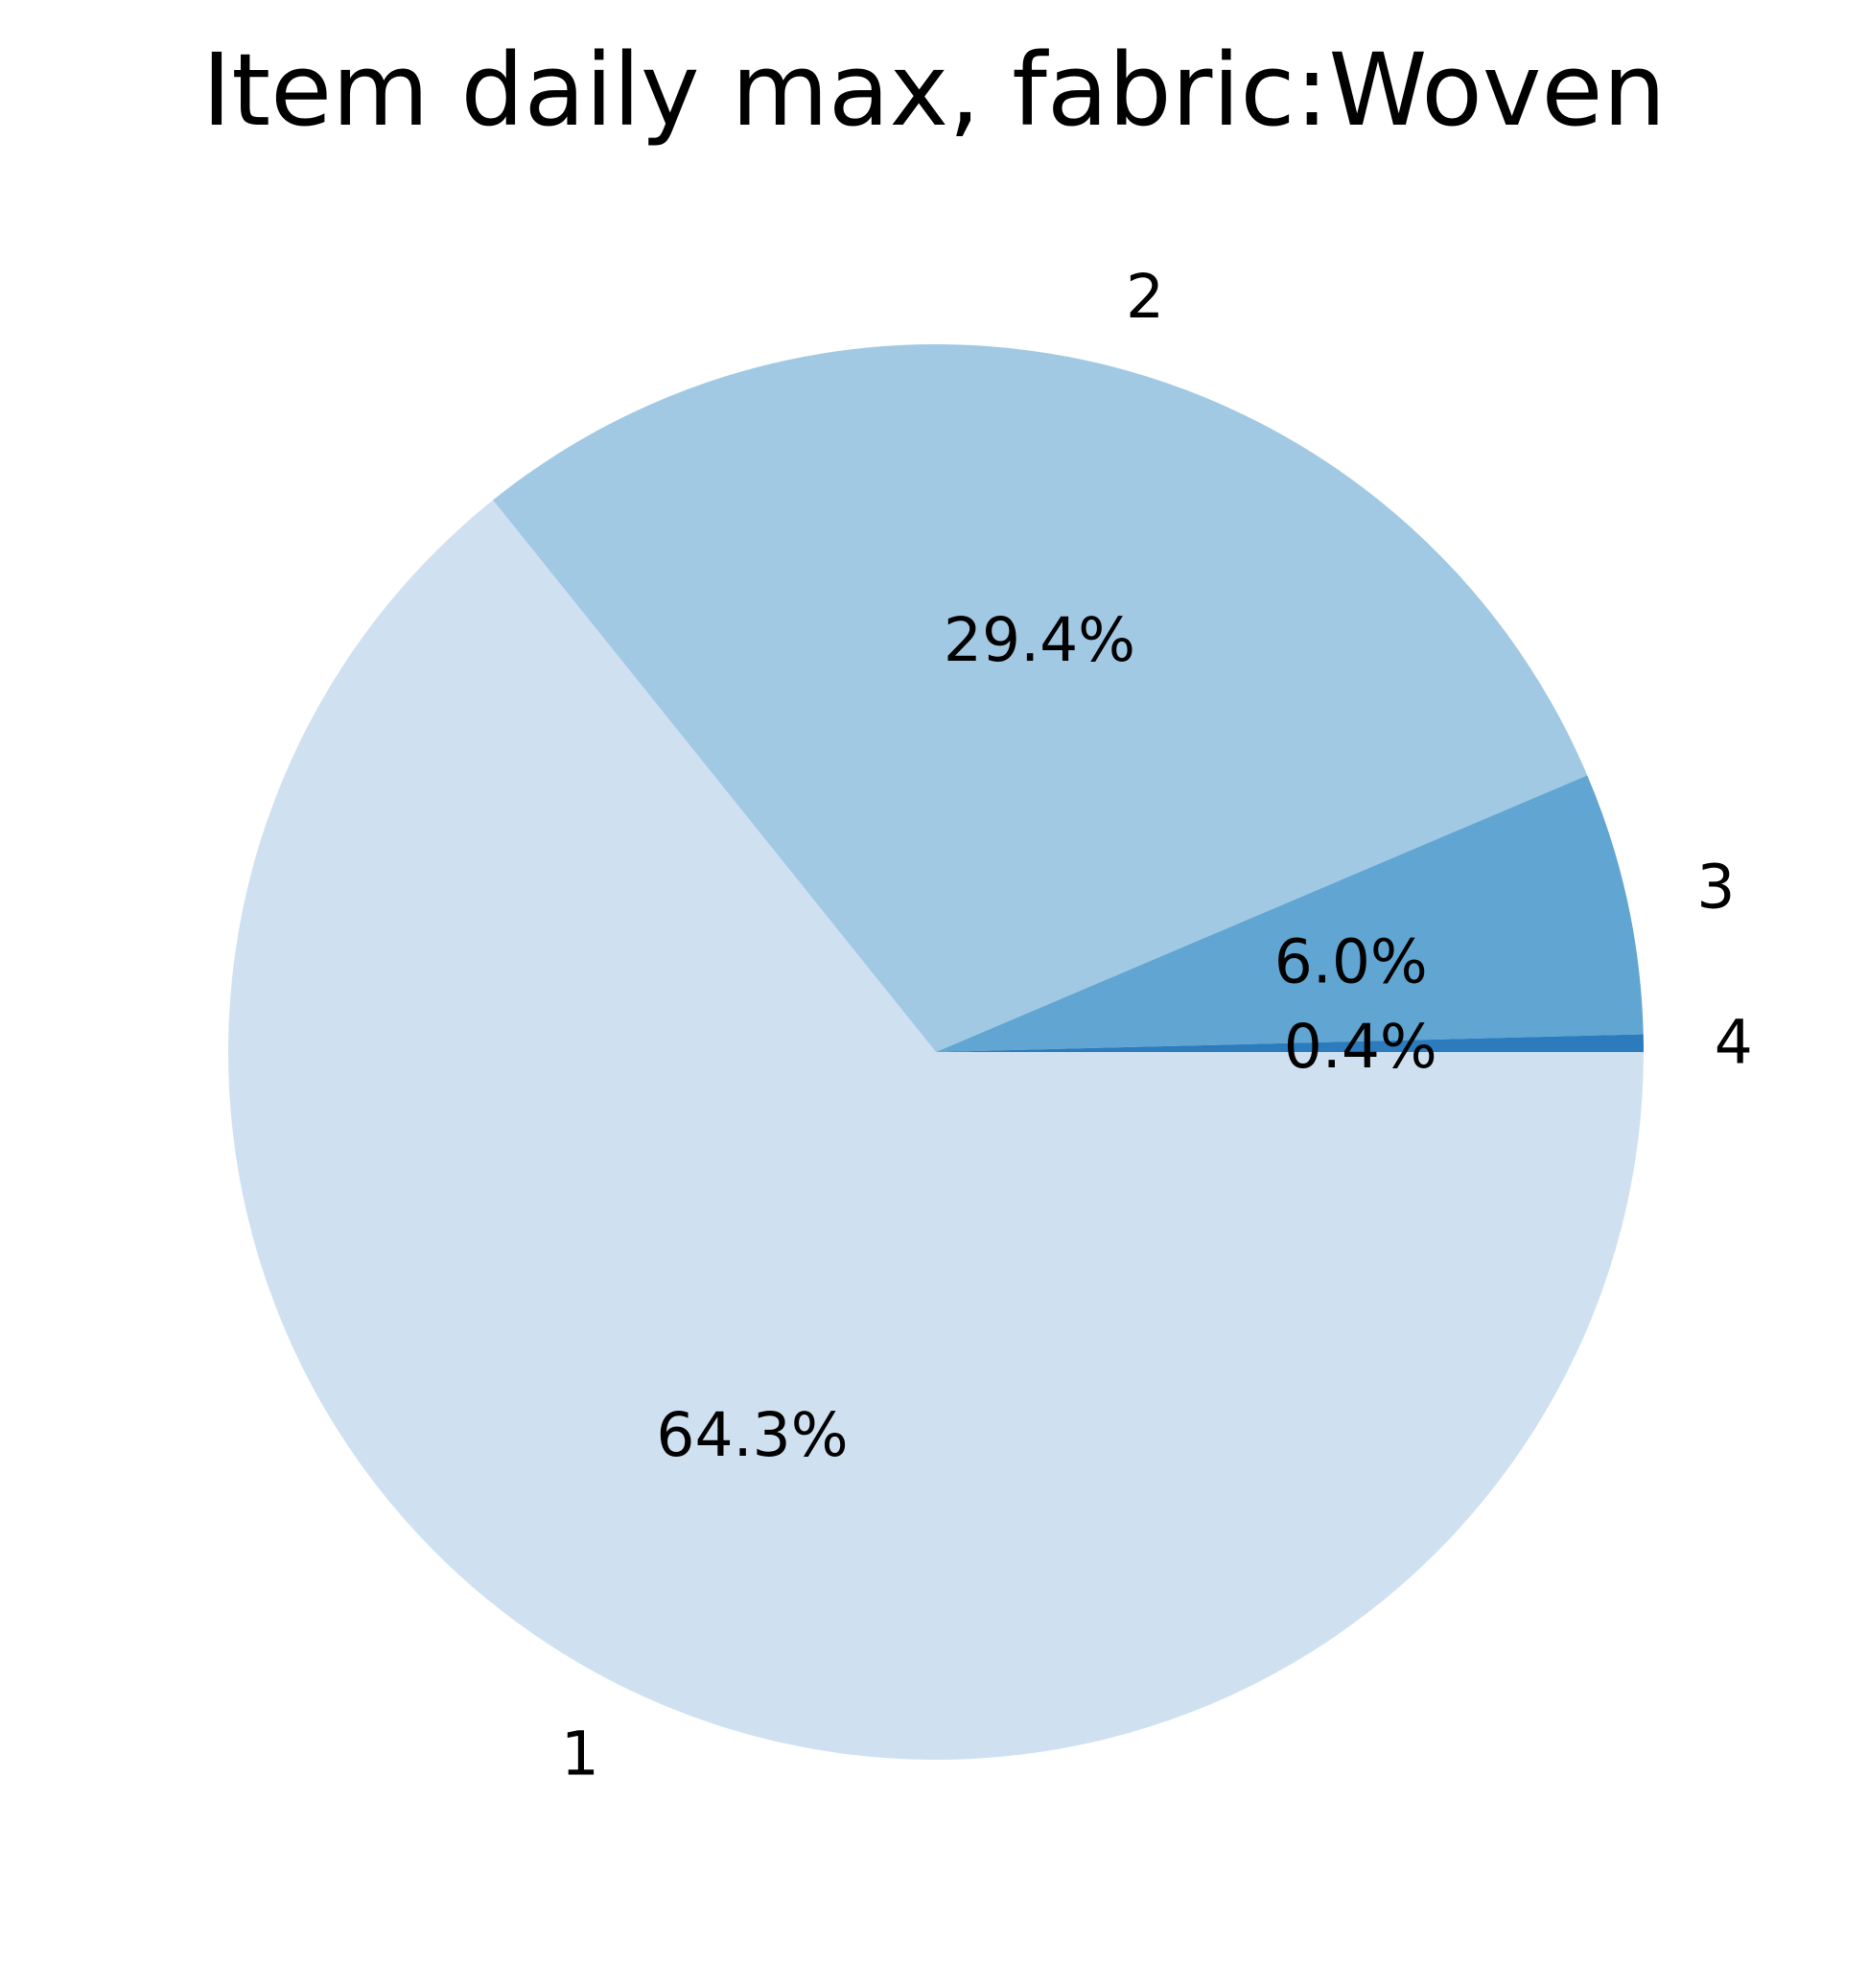  I want to click on slice-percent-3: 6.0%, so click(1351, 962).